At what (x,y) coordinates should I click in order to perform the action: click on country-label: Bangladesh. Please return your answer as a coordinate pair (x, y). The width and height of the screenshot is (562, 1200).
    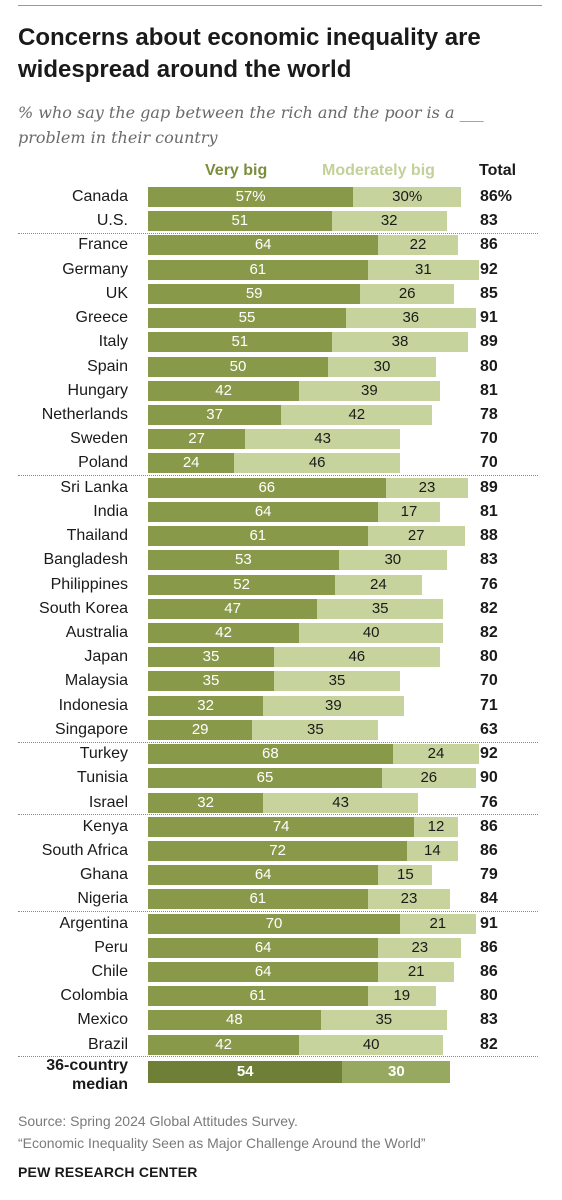
    Looking at the image, I should click on (85, 560).